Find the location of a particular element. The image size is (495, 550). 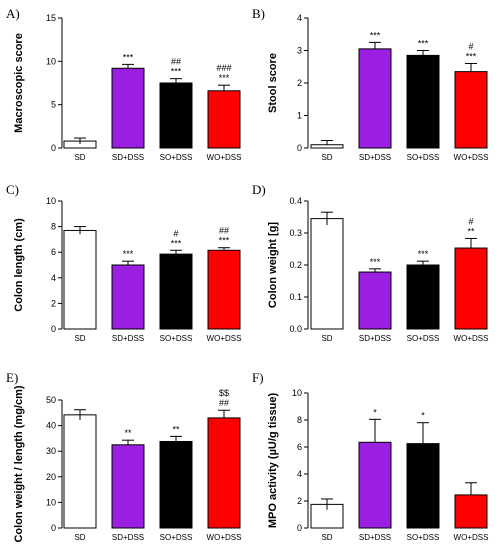

y-tick-label: 5 is located at coordinates (53, 105).